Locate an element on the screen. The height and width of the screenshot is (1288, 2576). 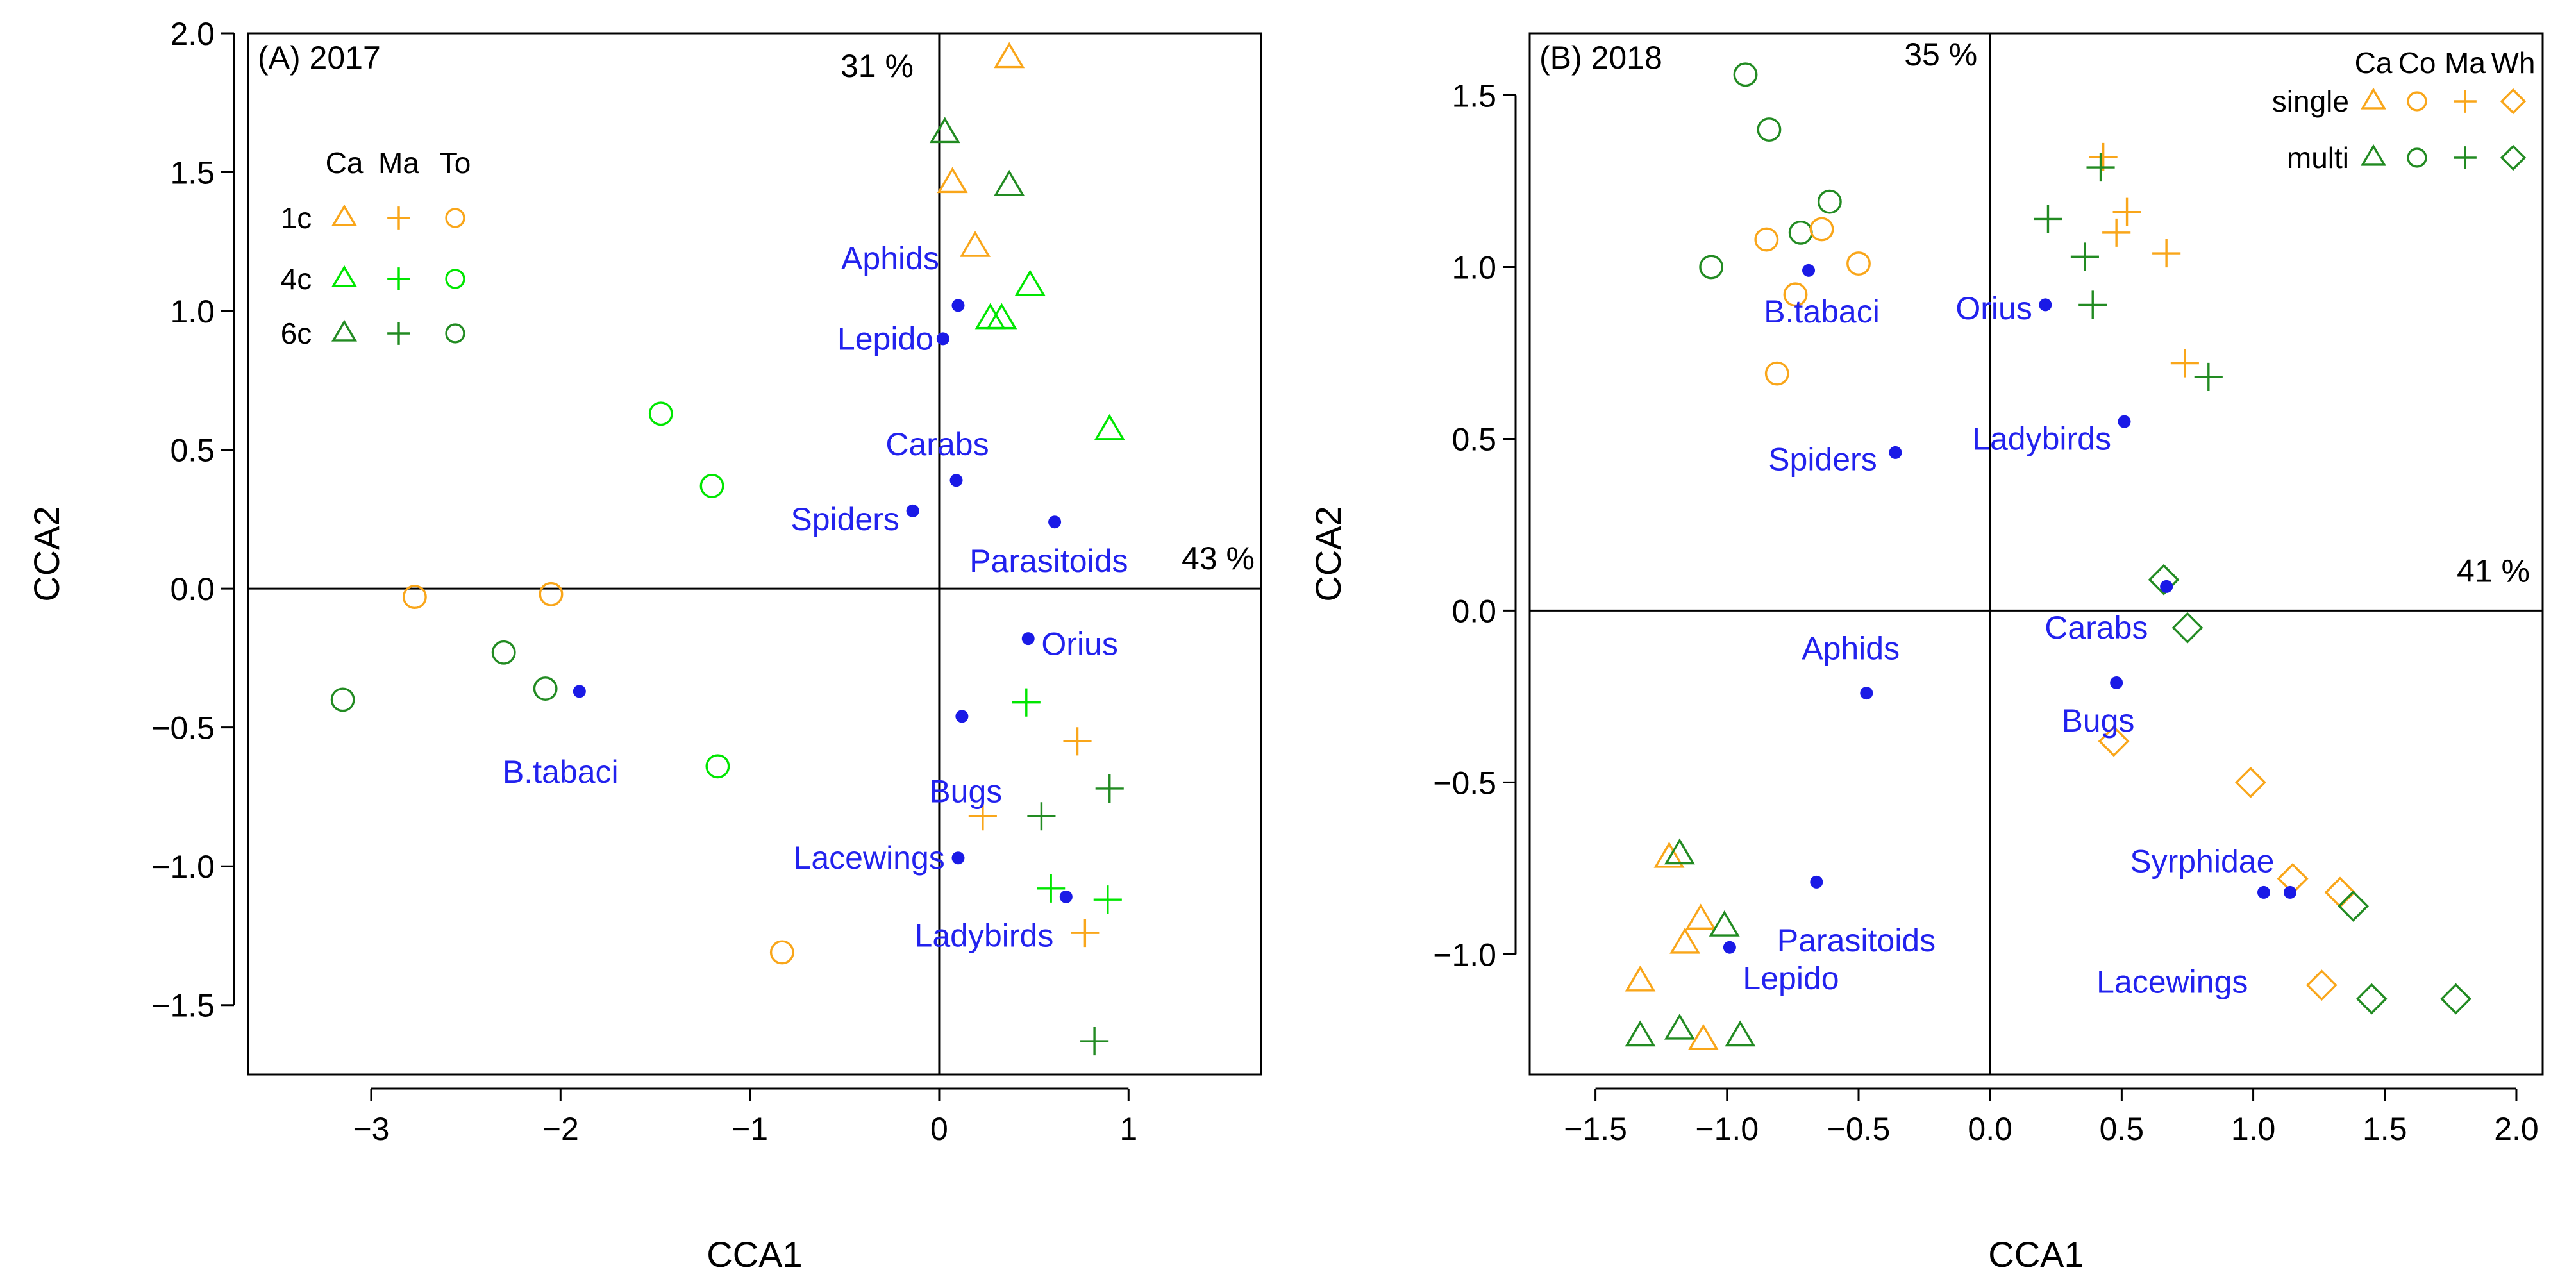
sample-point-ma-1c is located at coordinates (1085, 933).